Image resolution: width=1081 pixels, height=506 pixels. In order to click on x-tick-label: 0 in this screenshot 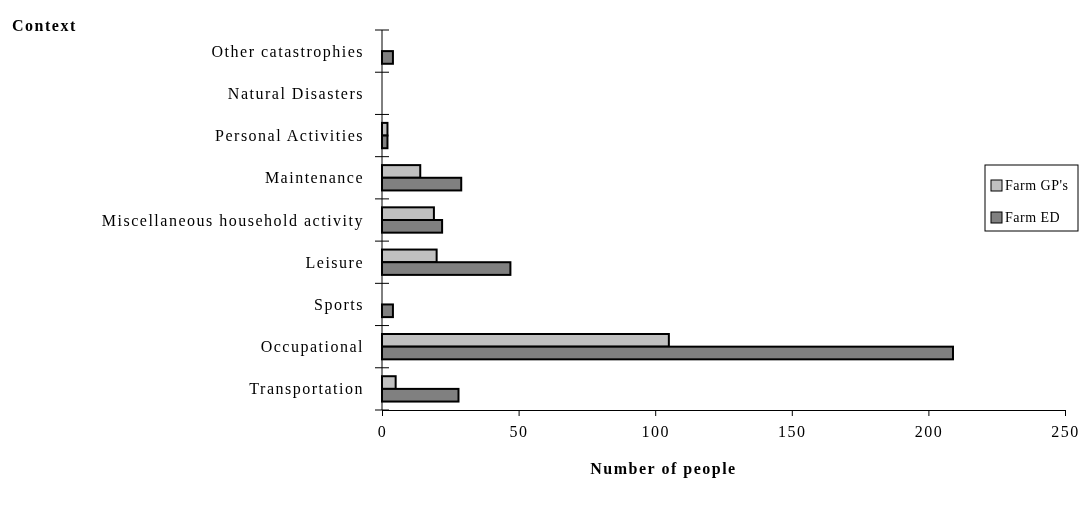, I will do `click(382, 431)`.